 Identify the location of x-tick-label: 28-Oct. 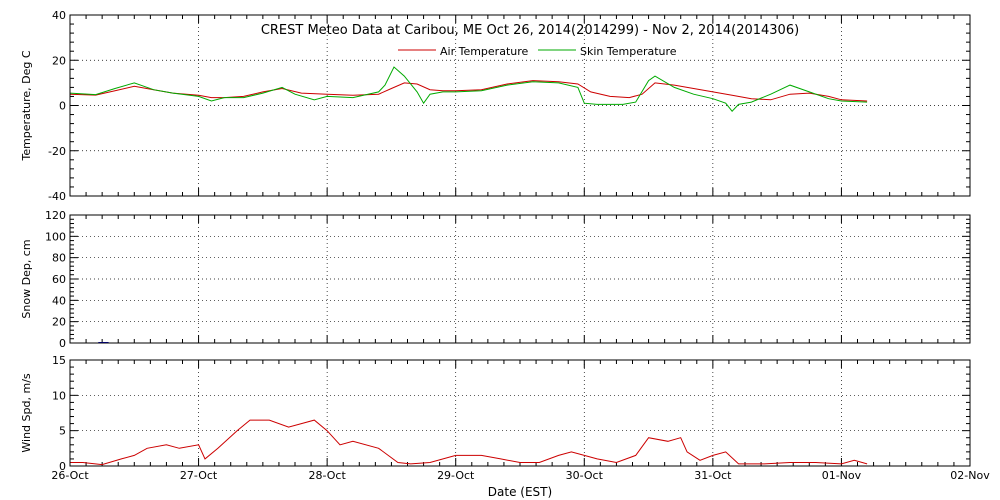
(327, 475).